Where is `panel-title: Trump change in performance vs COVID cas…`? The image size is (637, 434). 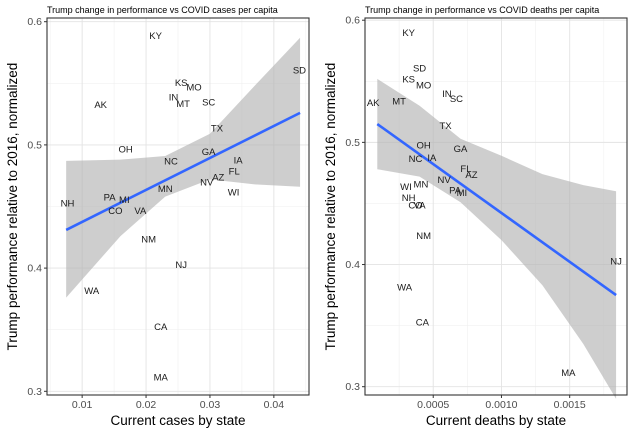 panel-title: Trump change in performance vs COVID cas… is located at coordinates (162, 10).